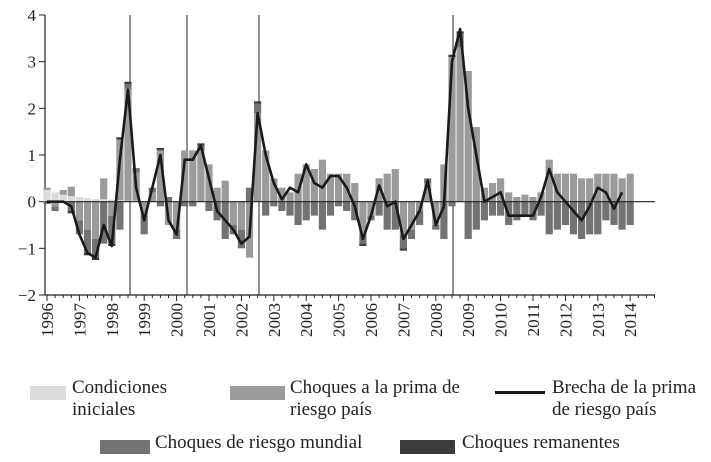  I want to click on x-tick-label: 2001, so click(209, 320).